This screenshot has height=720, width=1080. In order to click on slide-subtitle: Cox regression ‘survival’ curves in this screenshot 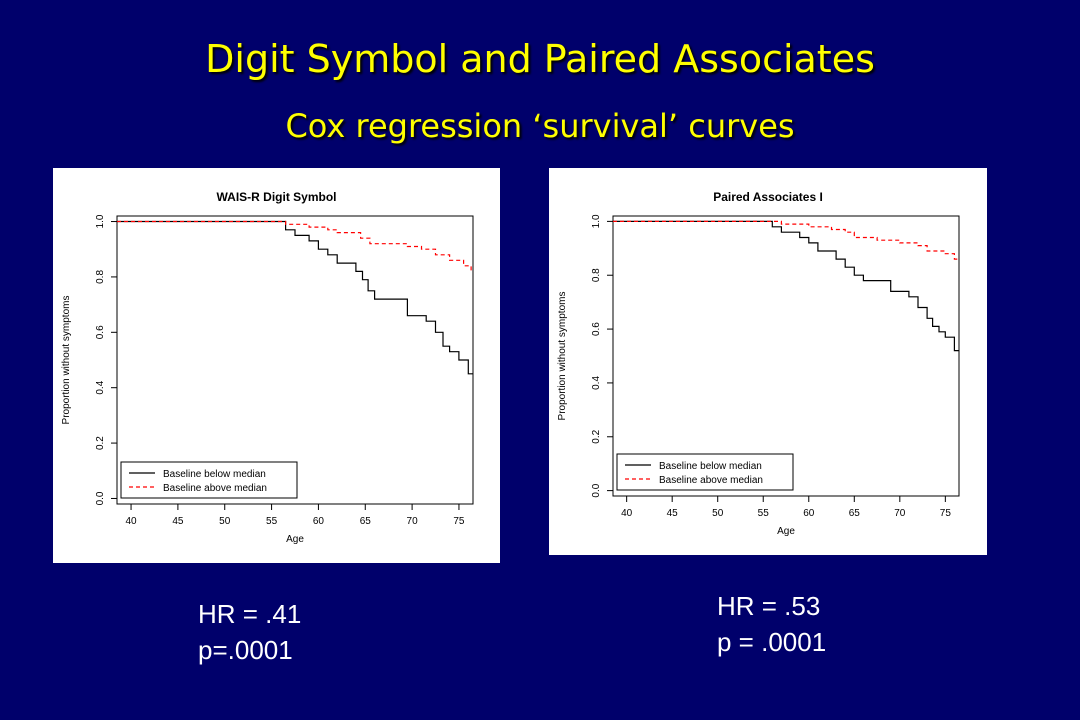, I will do `click(540, 126)`.